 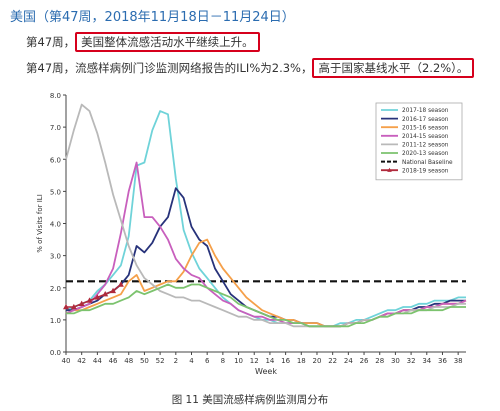 I want to click on x-tick-label: 48, so click(x=128, y=361).